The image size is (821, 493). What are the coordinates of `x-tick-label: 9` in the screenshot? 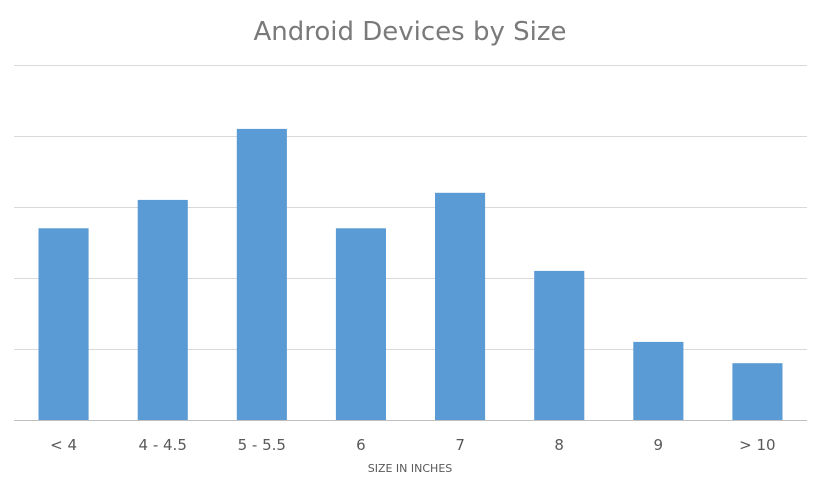 It's located at (659, 445).